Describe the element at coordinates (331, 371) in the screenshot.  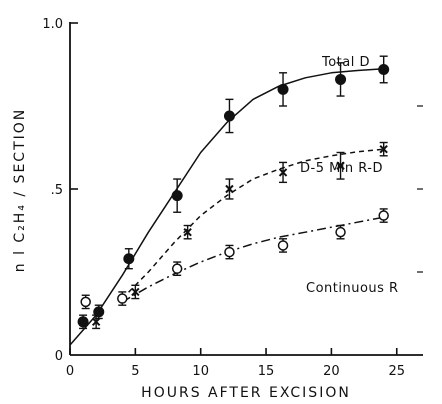
I see `x-tick-label: 20` at that location.